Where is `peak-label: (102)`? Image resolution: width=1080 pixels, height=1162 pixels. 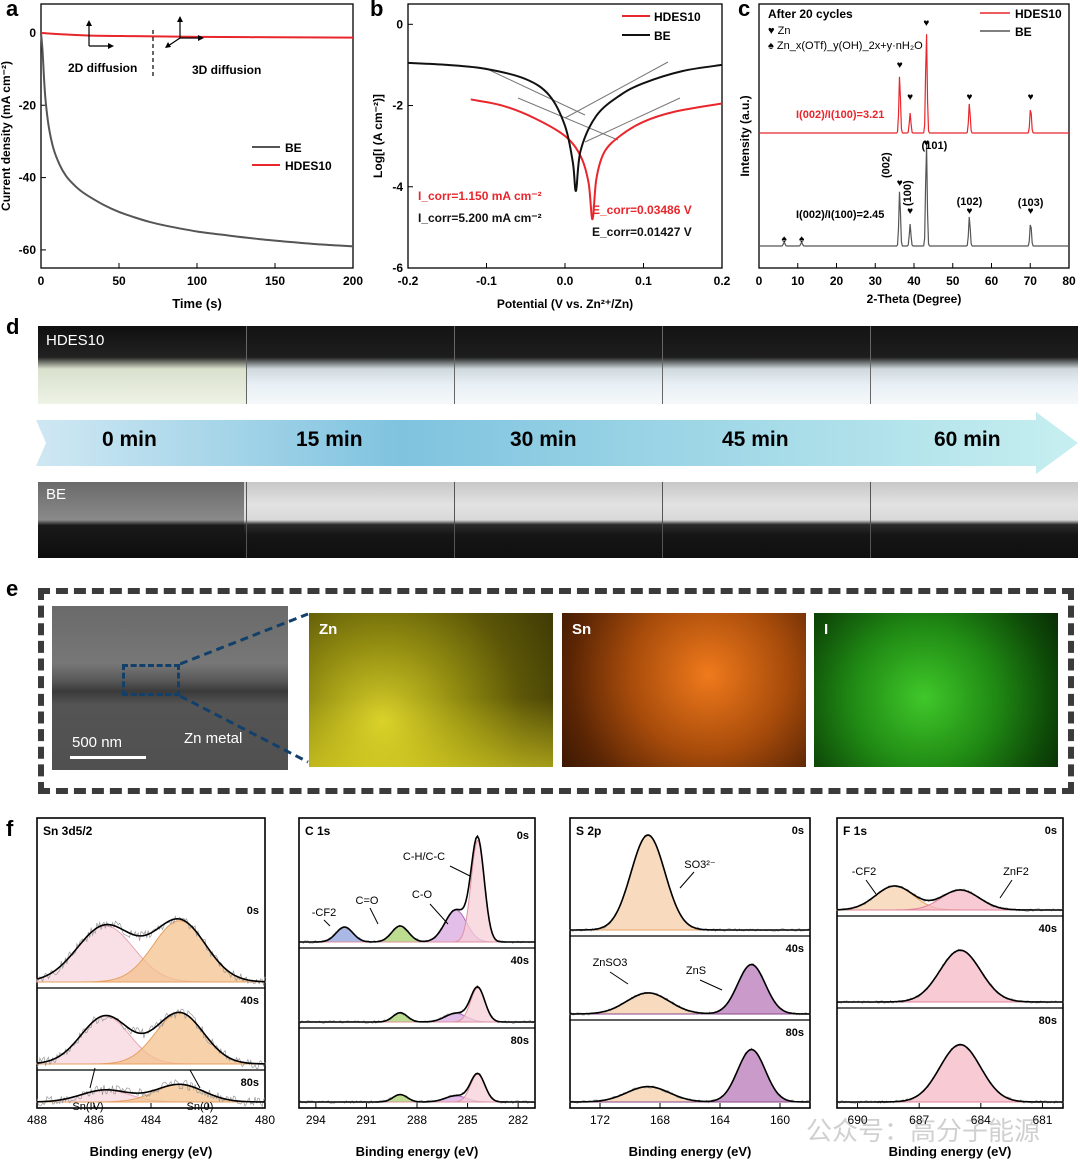 peak-label: (102) is located at coordinates (970, 202).